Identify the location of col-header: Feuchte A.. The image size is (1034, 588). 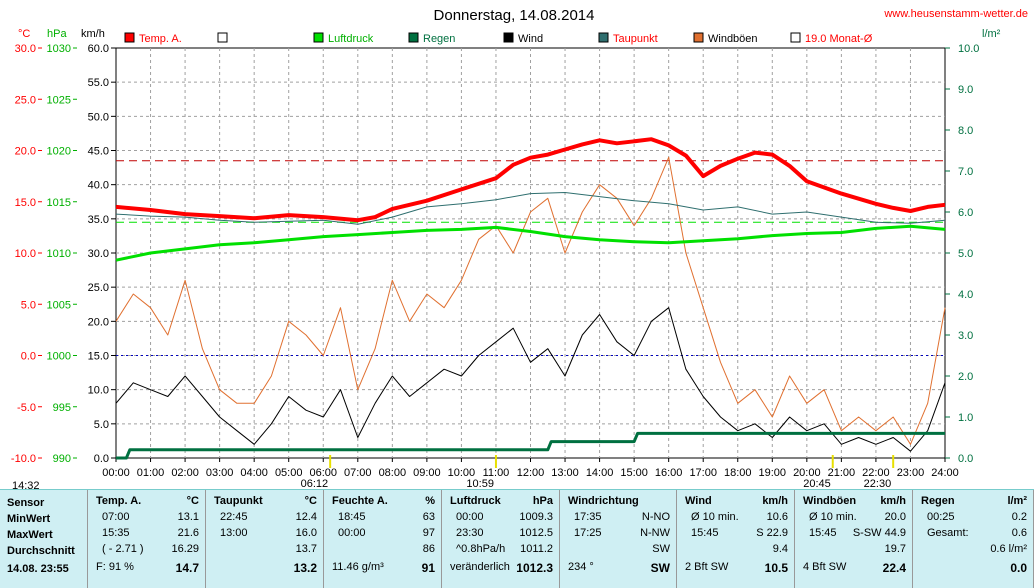
(360, 501).